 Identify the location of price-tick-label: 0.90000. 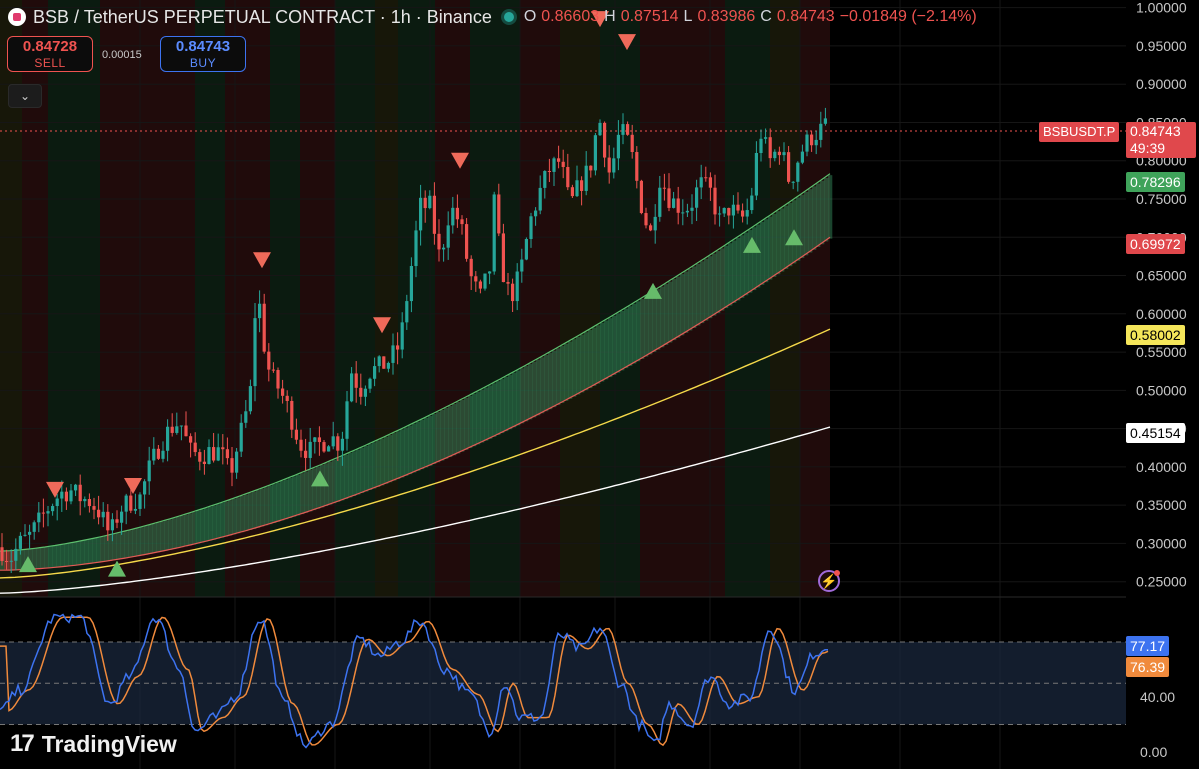
(1161, 84).